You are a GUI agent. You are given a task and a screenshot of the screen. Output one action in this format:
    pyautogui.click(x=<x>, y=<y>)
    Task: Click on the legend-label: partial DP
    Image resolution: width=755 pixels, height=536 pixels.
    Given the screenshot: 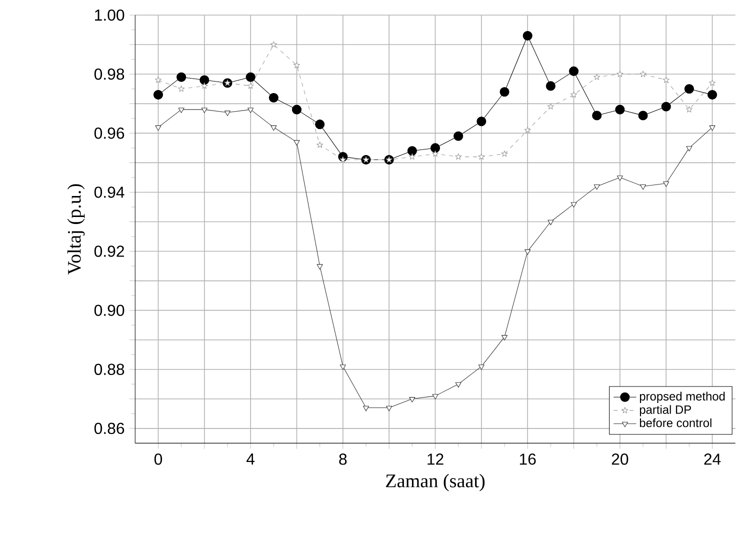 What is the action you would take?
    pyautogui.click(x=665, y=410)
    